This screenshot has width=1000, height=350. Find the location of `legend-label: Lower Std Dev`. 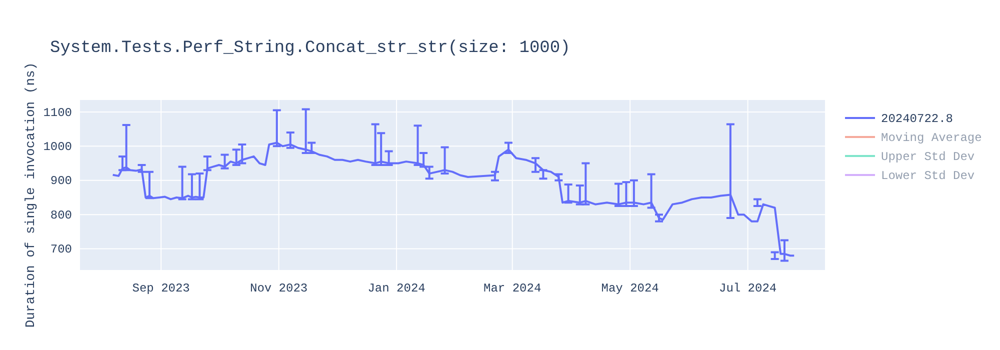

legend-label: Lower Std Dev is located at coordinates (928, 176).